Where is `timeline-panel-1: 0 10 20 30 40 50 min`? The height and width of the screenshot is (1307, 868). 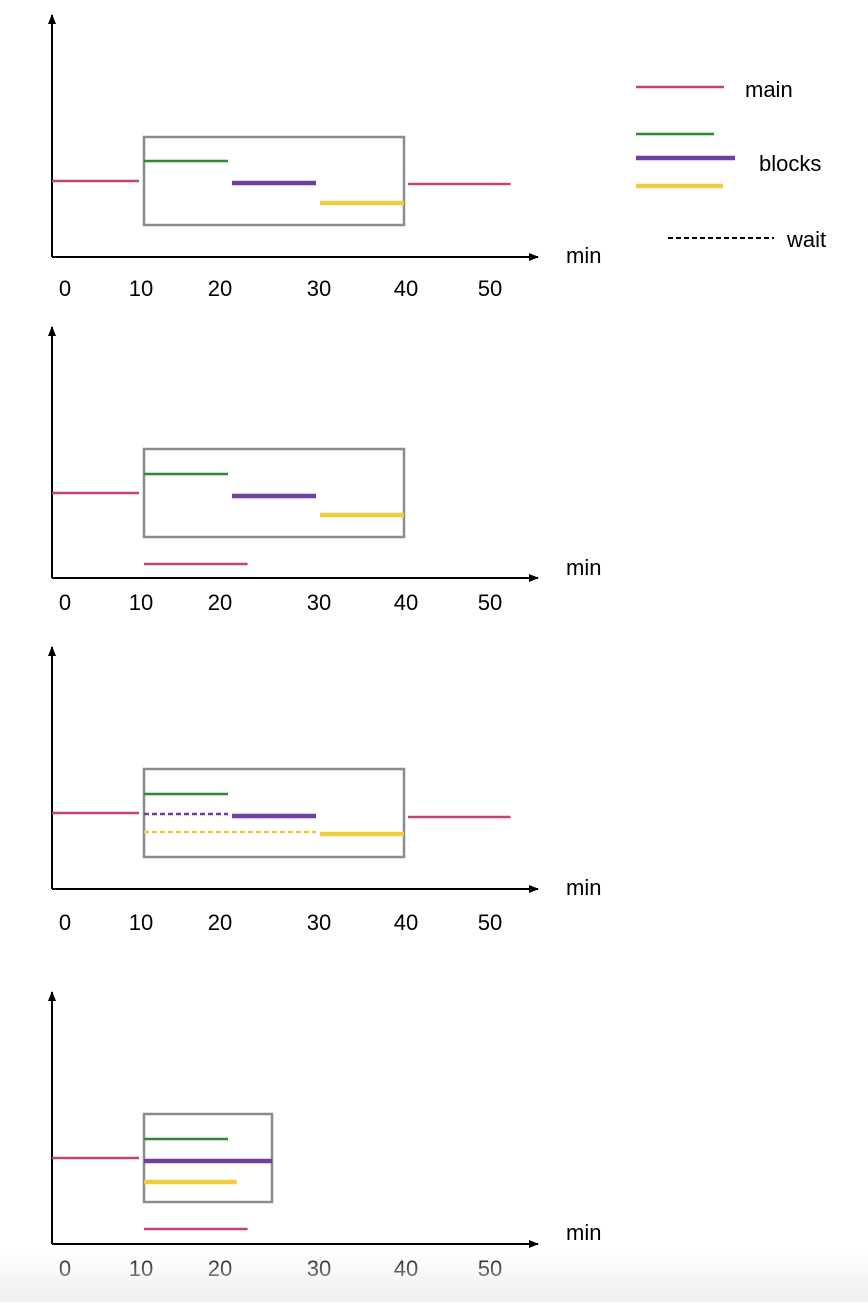 timeline-panel-1: 0 10 20 30 40 50 min is located at coordinates (324, 157).